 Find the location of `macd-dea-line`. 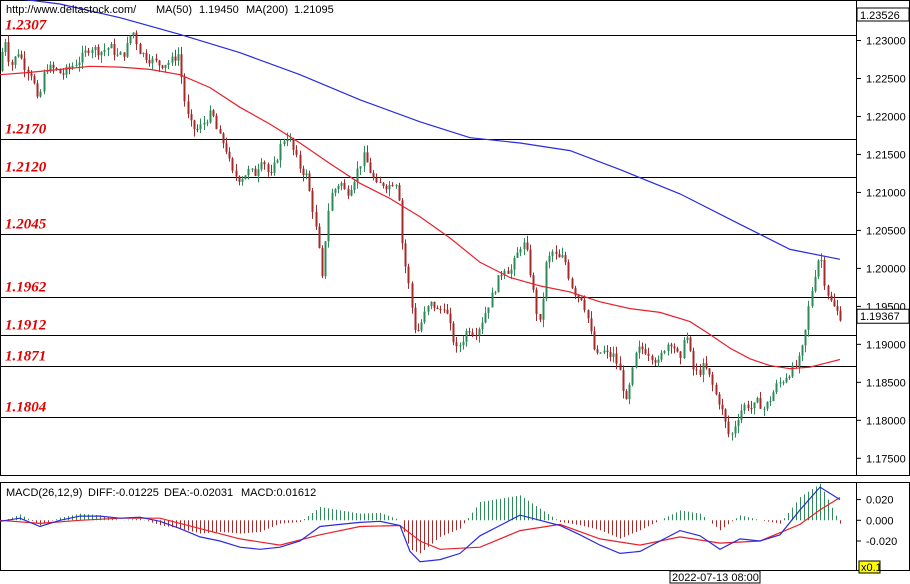

macd-dea-line is located at coordinates (420, 523).